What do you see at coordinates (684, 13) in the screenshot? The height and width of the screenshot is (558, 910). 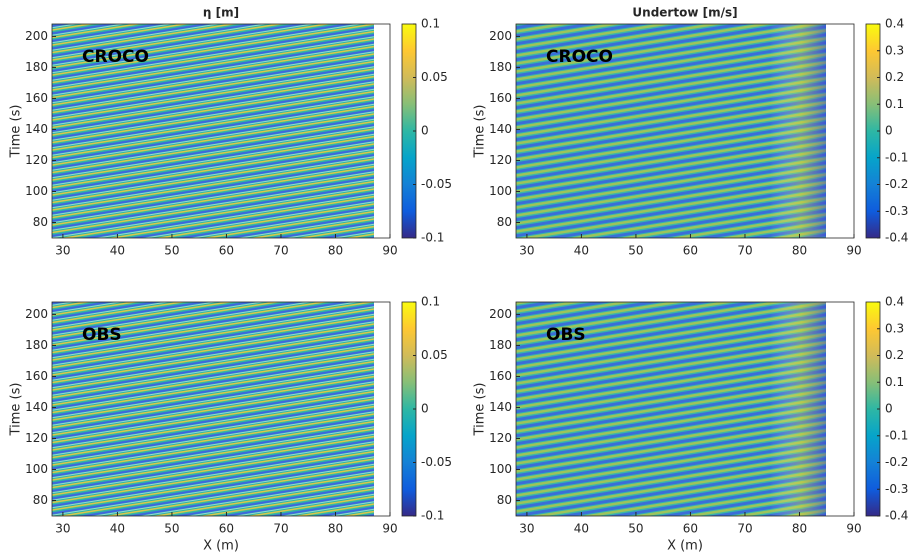 I see `panel-title: Undertow [m/s]` at bounding box center [684, 13].